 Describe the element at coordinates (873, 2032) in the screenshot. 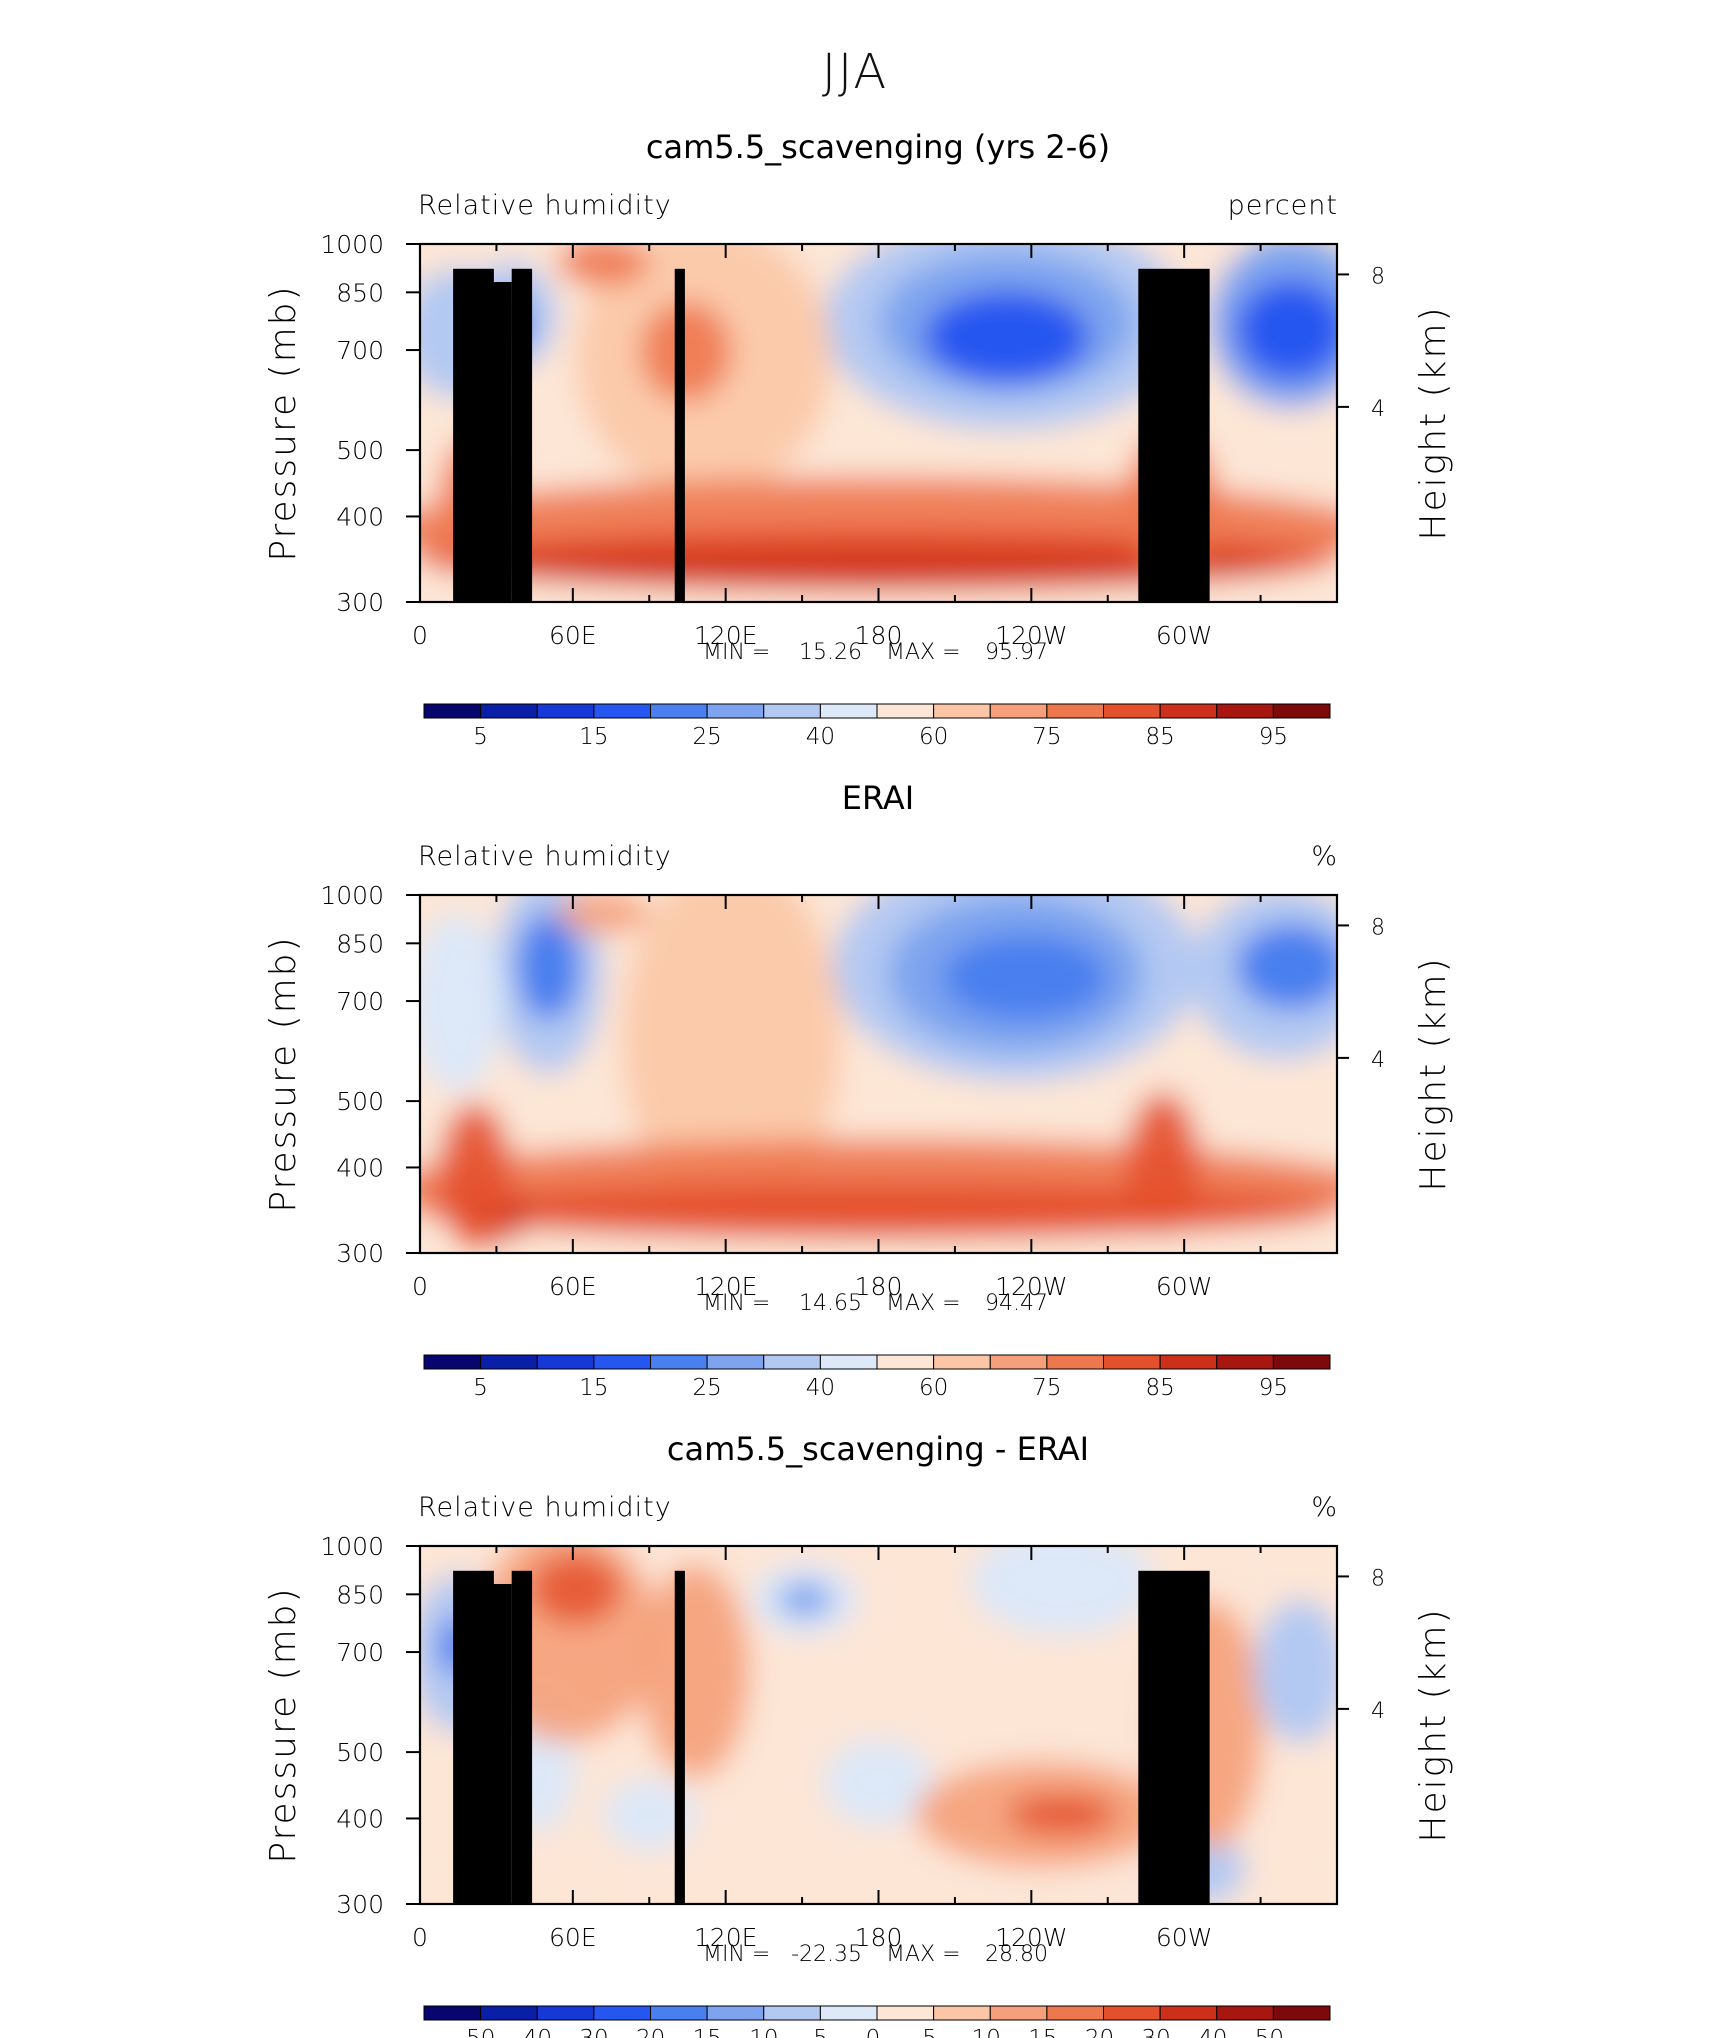

I see `colorbar-label: 0` at that location.